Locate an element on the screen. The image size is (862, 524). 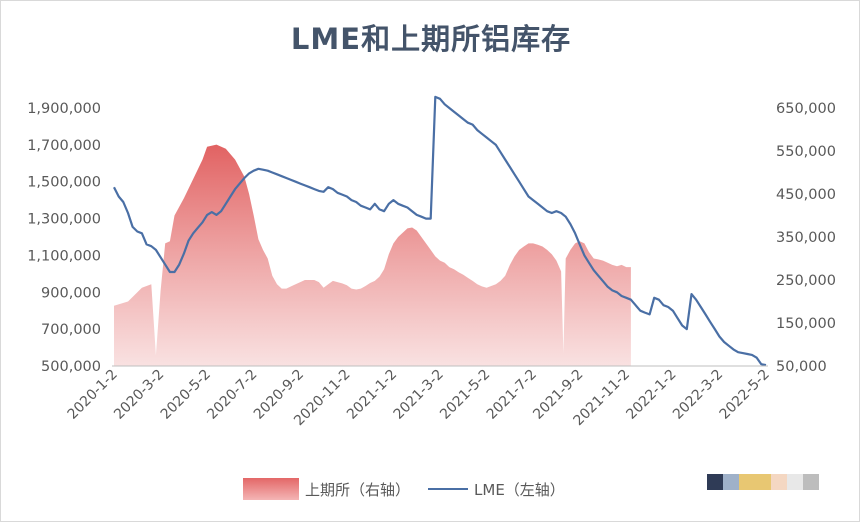
x-tick-label: 2022-3-2 is located at coordinates (698, 395).